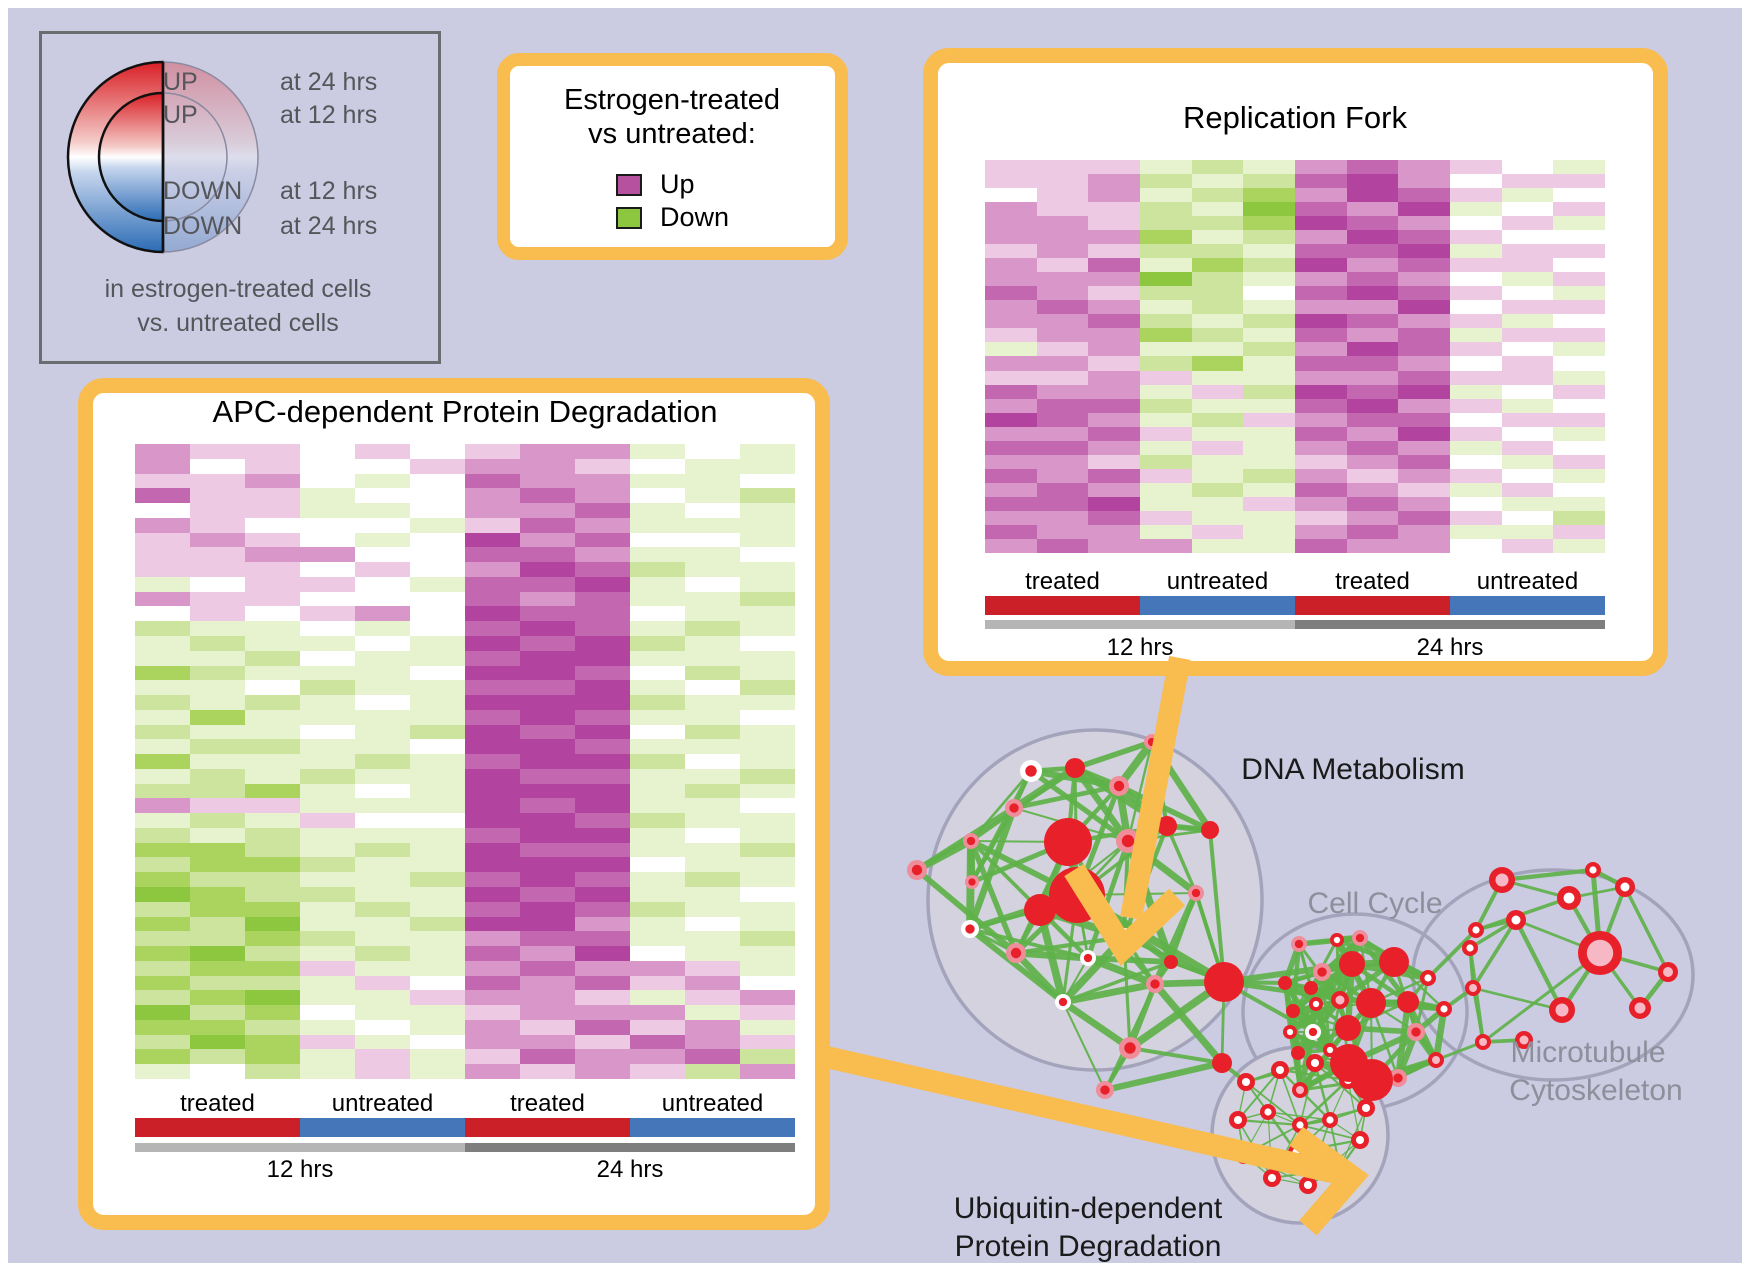 This screenshot has height=1279, width=1750. I want to click on legend-caption-line2: vs. untreated cells, so click(238, 323).